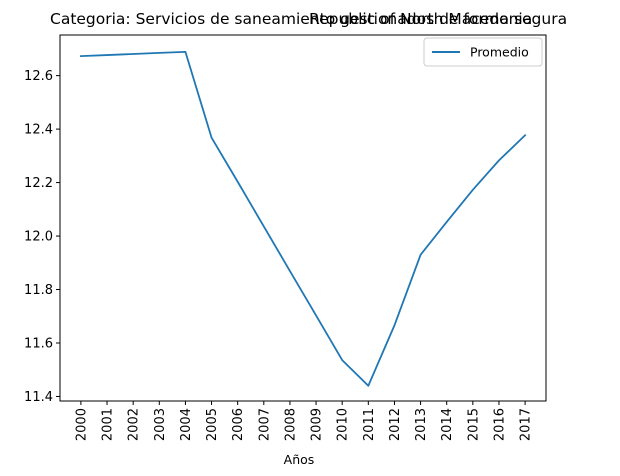 This screenshot has height=476, width=620. I want to click on x-tick-label: 2005, so click(212, 424).